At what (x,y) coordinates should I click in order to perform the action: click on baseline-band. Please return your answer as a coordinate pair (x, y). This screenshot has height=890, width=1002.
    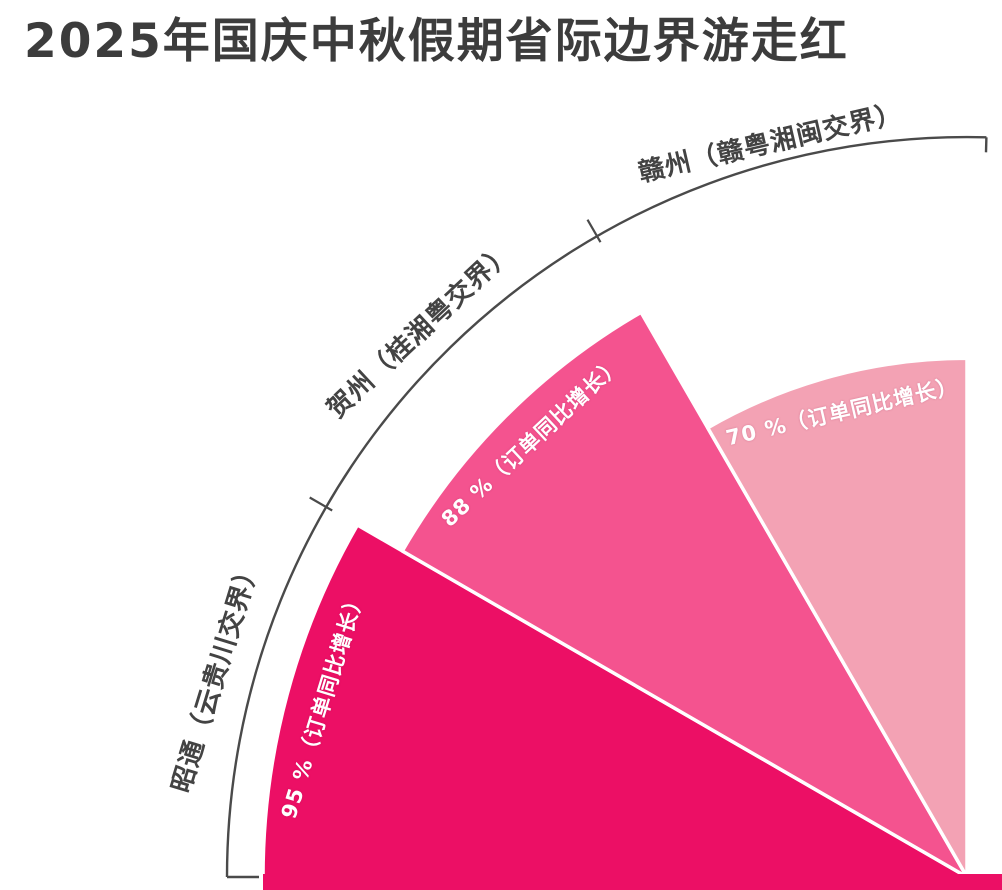
    Looking at the image, I should click on (632, 882).